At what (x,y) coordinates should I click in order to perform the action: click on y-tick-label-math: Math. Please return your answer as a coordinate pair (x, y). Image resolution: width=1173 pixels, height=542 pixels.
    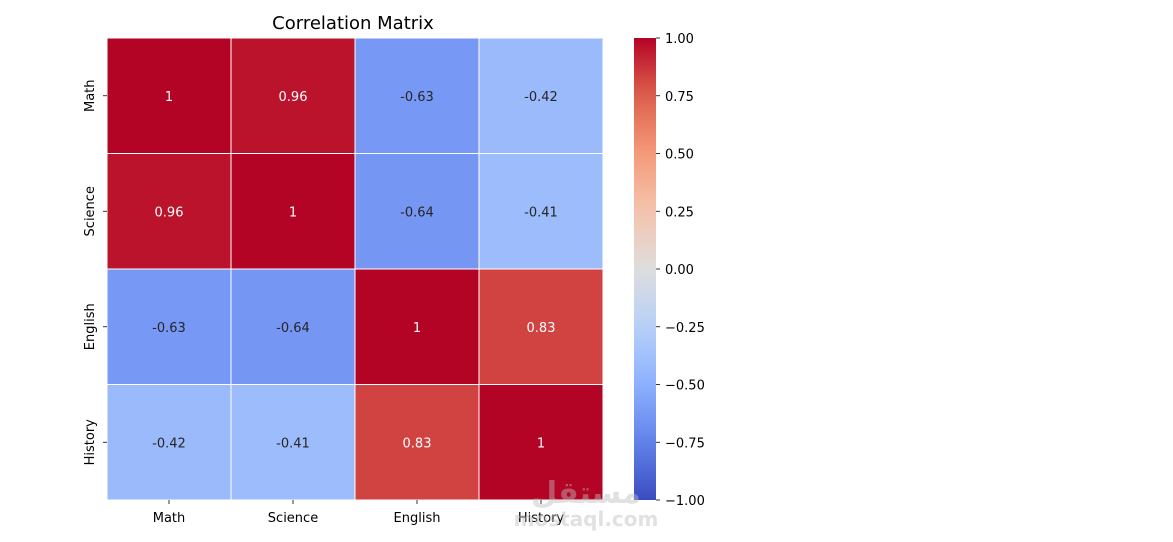
    Looking at the image, I should click on (90, 95).